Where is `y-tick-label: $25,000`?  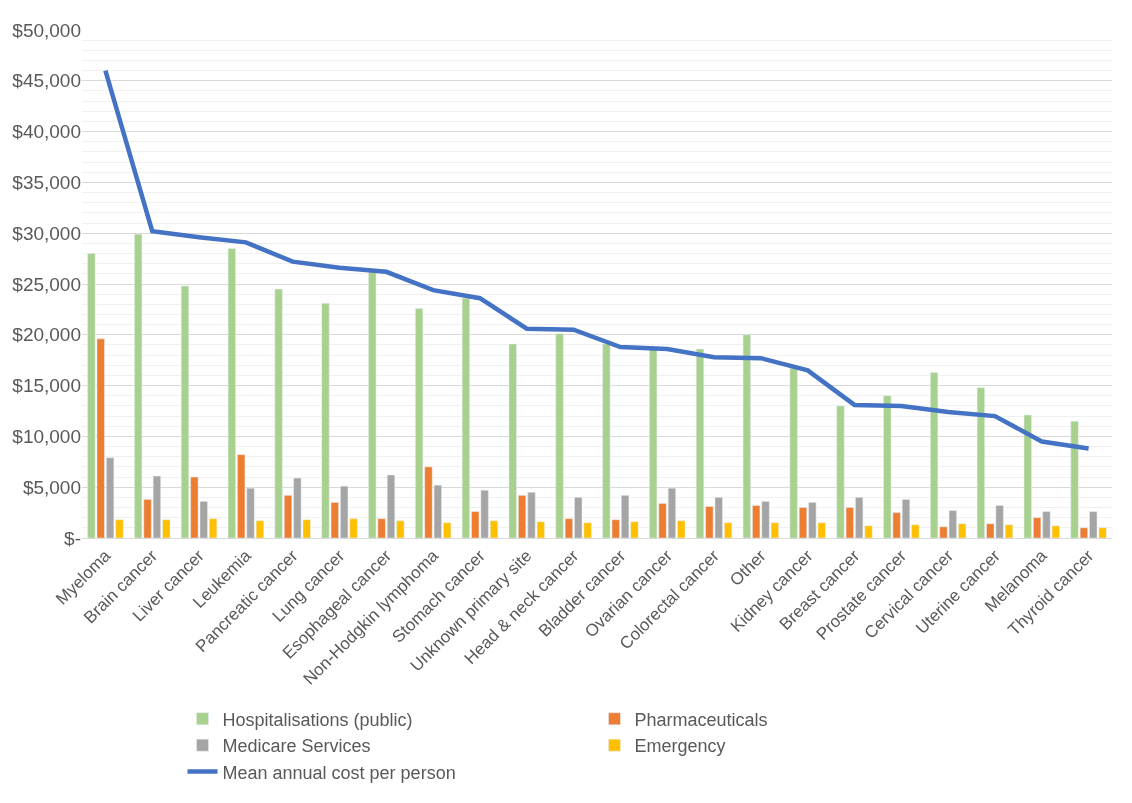 y-tick-label: $25,000 is located at coordinates (46, 284).